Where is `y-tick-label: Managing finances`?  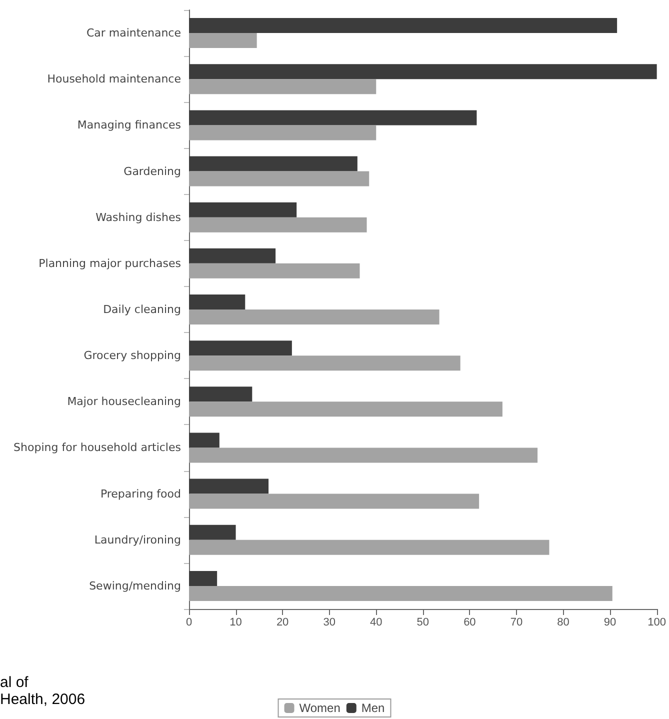 y-tick-label: Managing finances is located at coordinates (129, 125).